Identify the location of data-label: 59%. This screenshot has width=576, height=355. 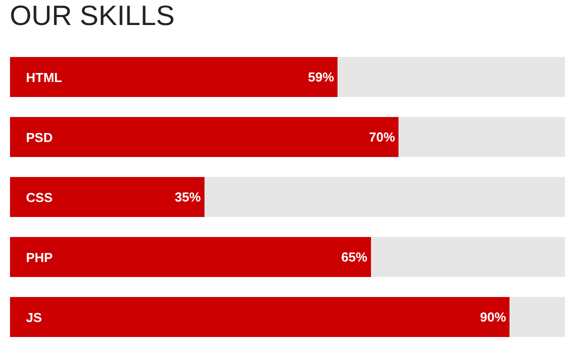
(321, 77).